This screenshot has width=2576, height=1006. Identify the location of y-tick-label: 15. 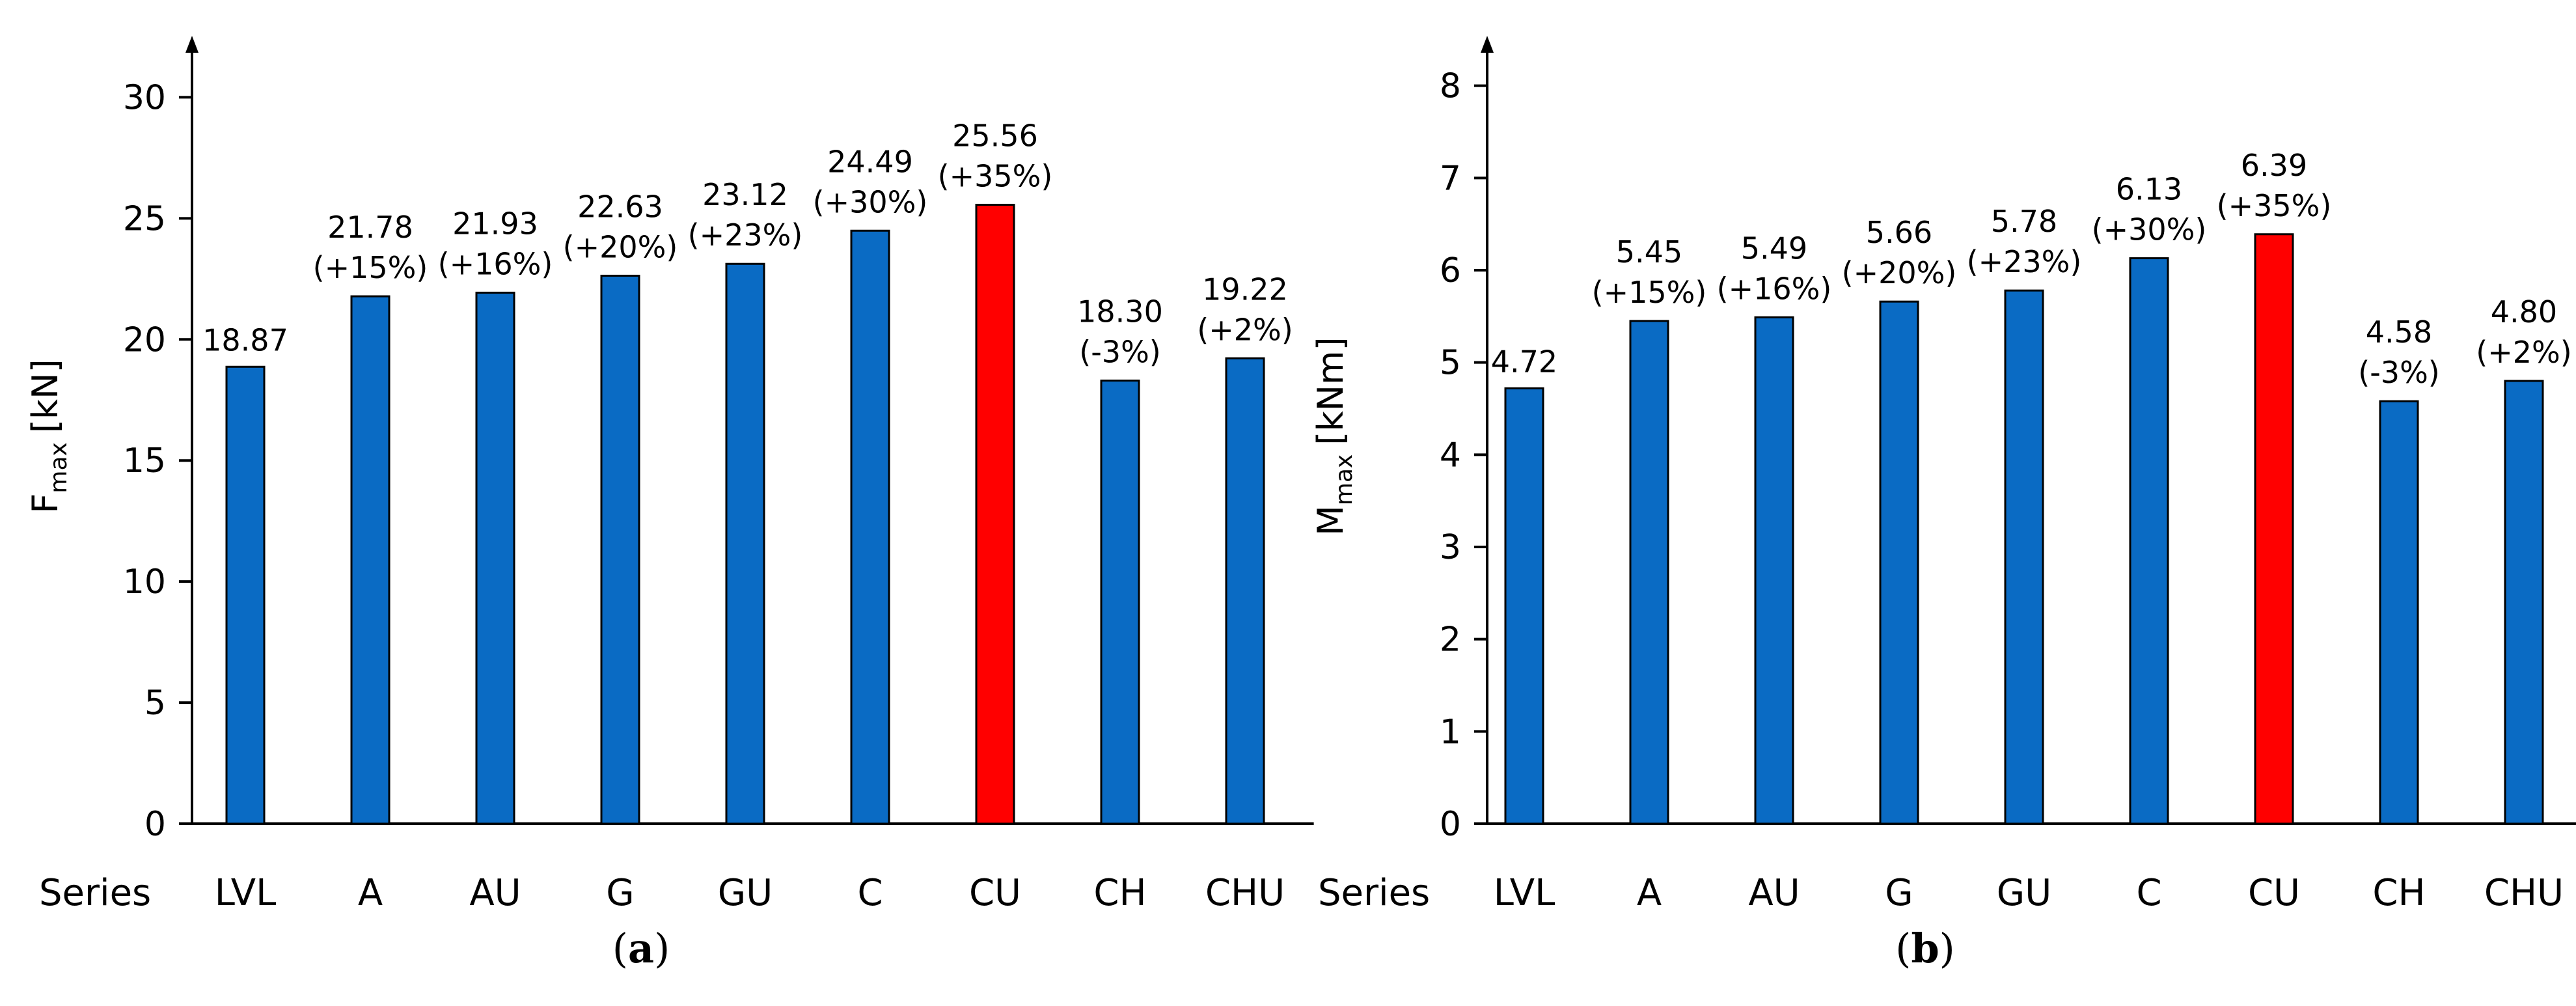
(144, 461).